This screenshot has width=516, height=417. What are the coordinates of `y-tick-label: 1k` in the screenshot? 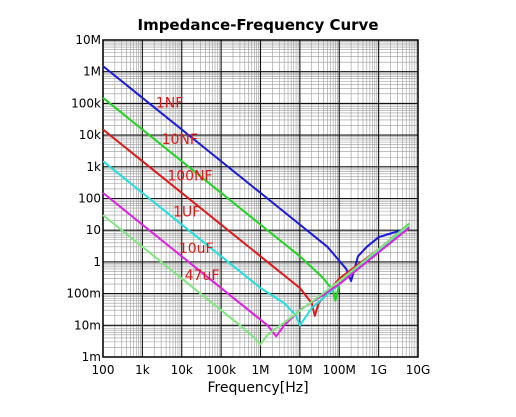 It's located at (93, 167).